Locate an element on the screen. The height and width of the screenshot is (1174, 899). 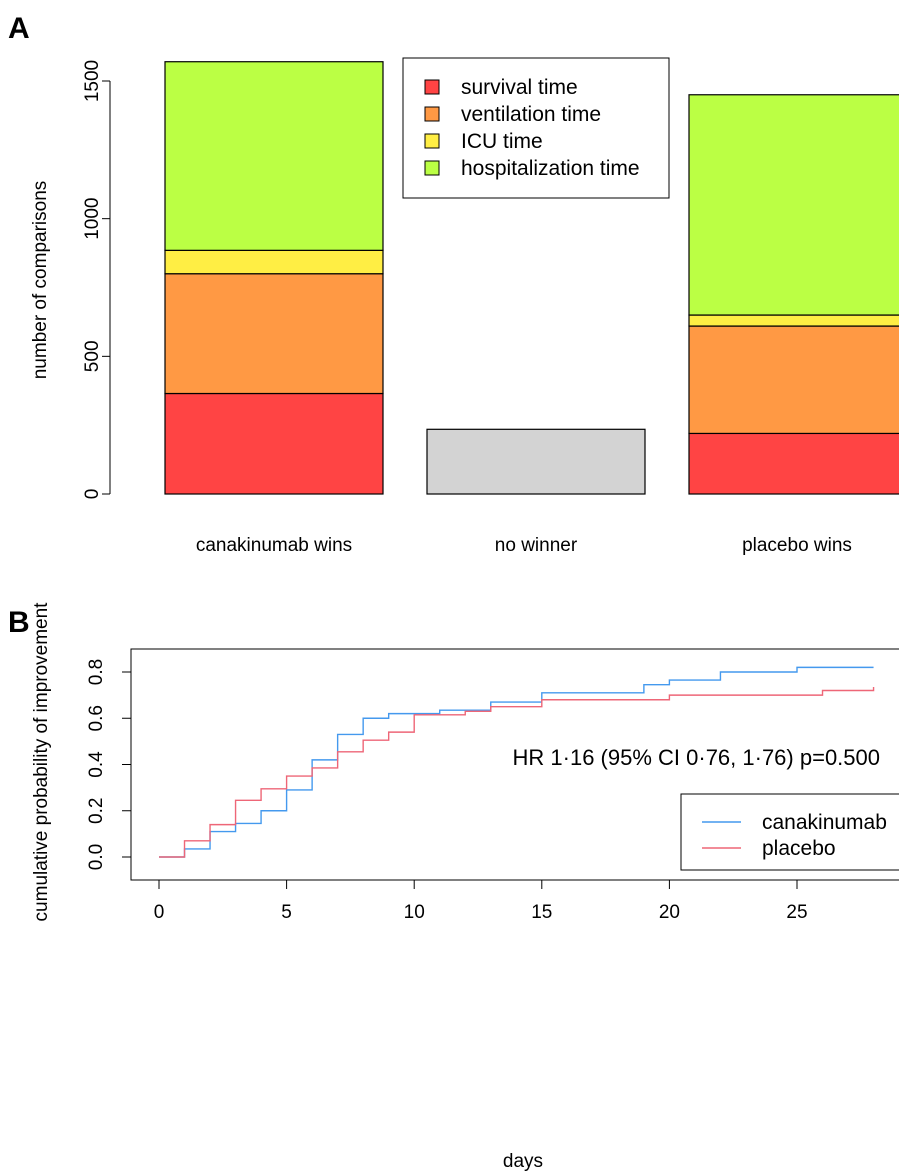
legend-swatch-survival-time is located at coordinates (432, 87).